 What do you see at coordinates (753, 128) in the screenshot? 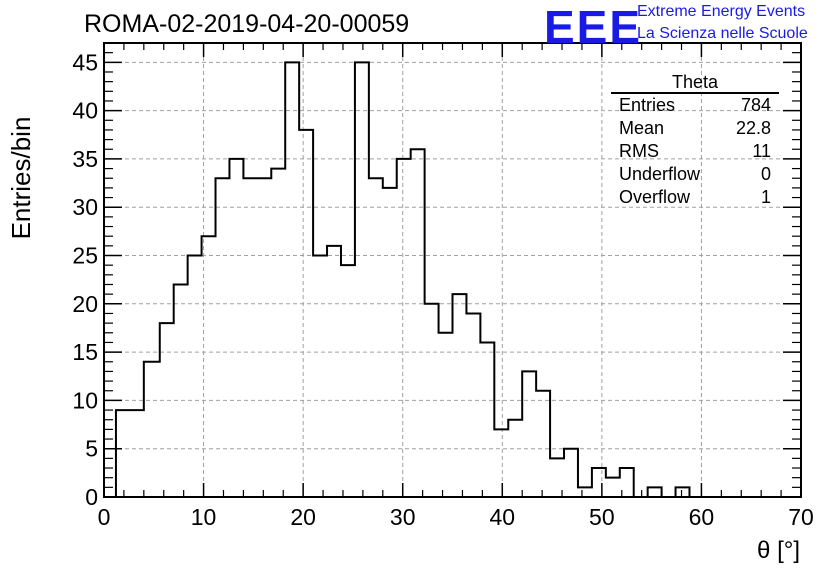
I see `stats-value: 22.8` at bounding box center [753, 128].